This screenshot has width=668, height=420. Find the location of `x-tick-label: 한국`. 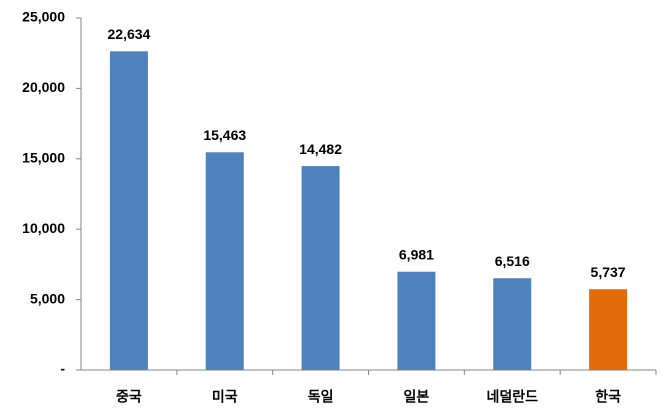

x-tick-label: 한국 is located at coordinates (608, 397).